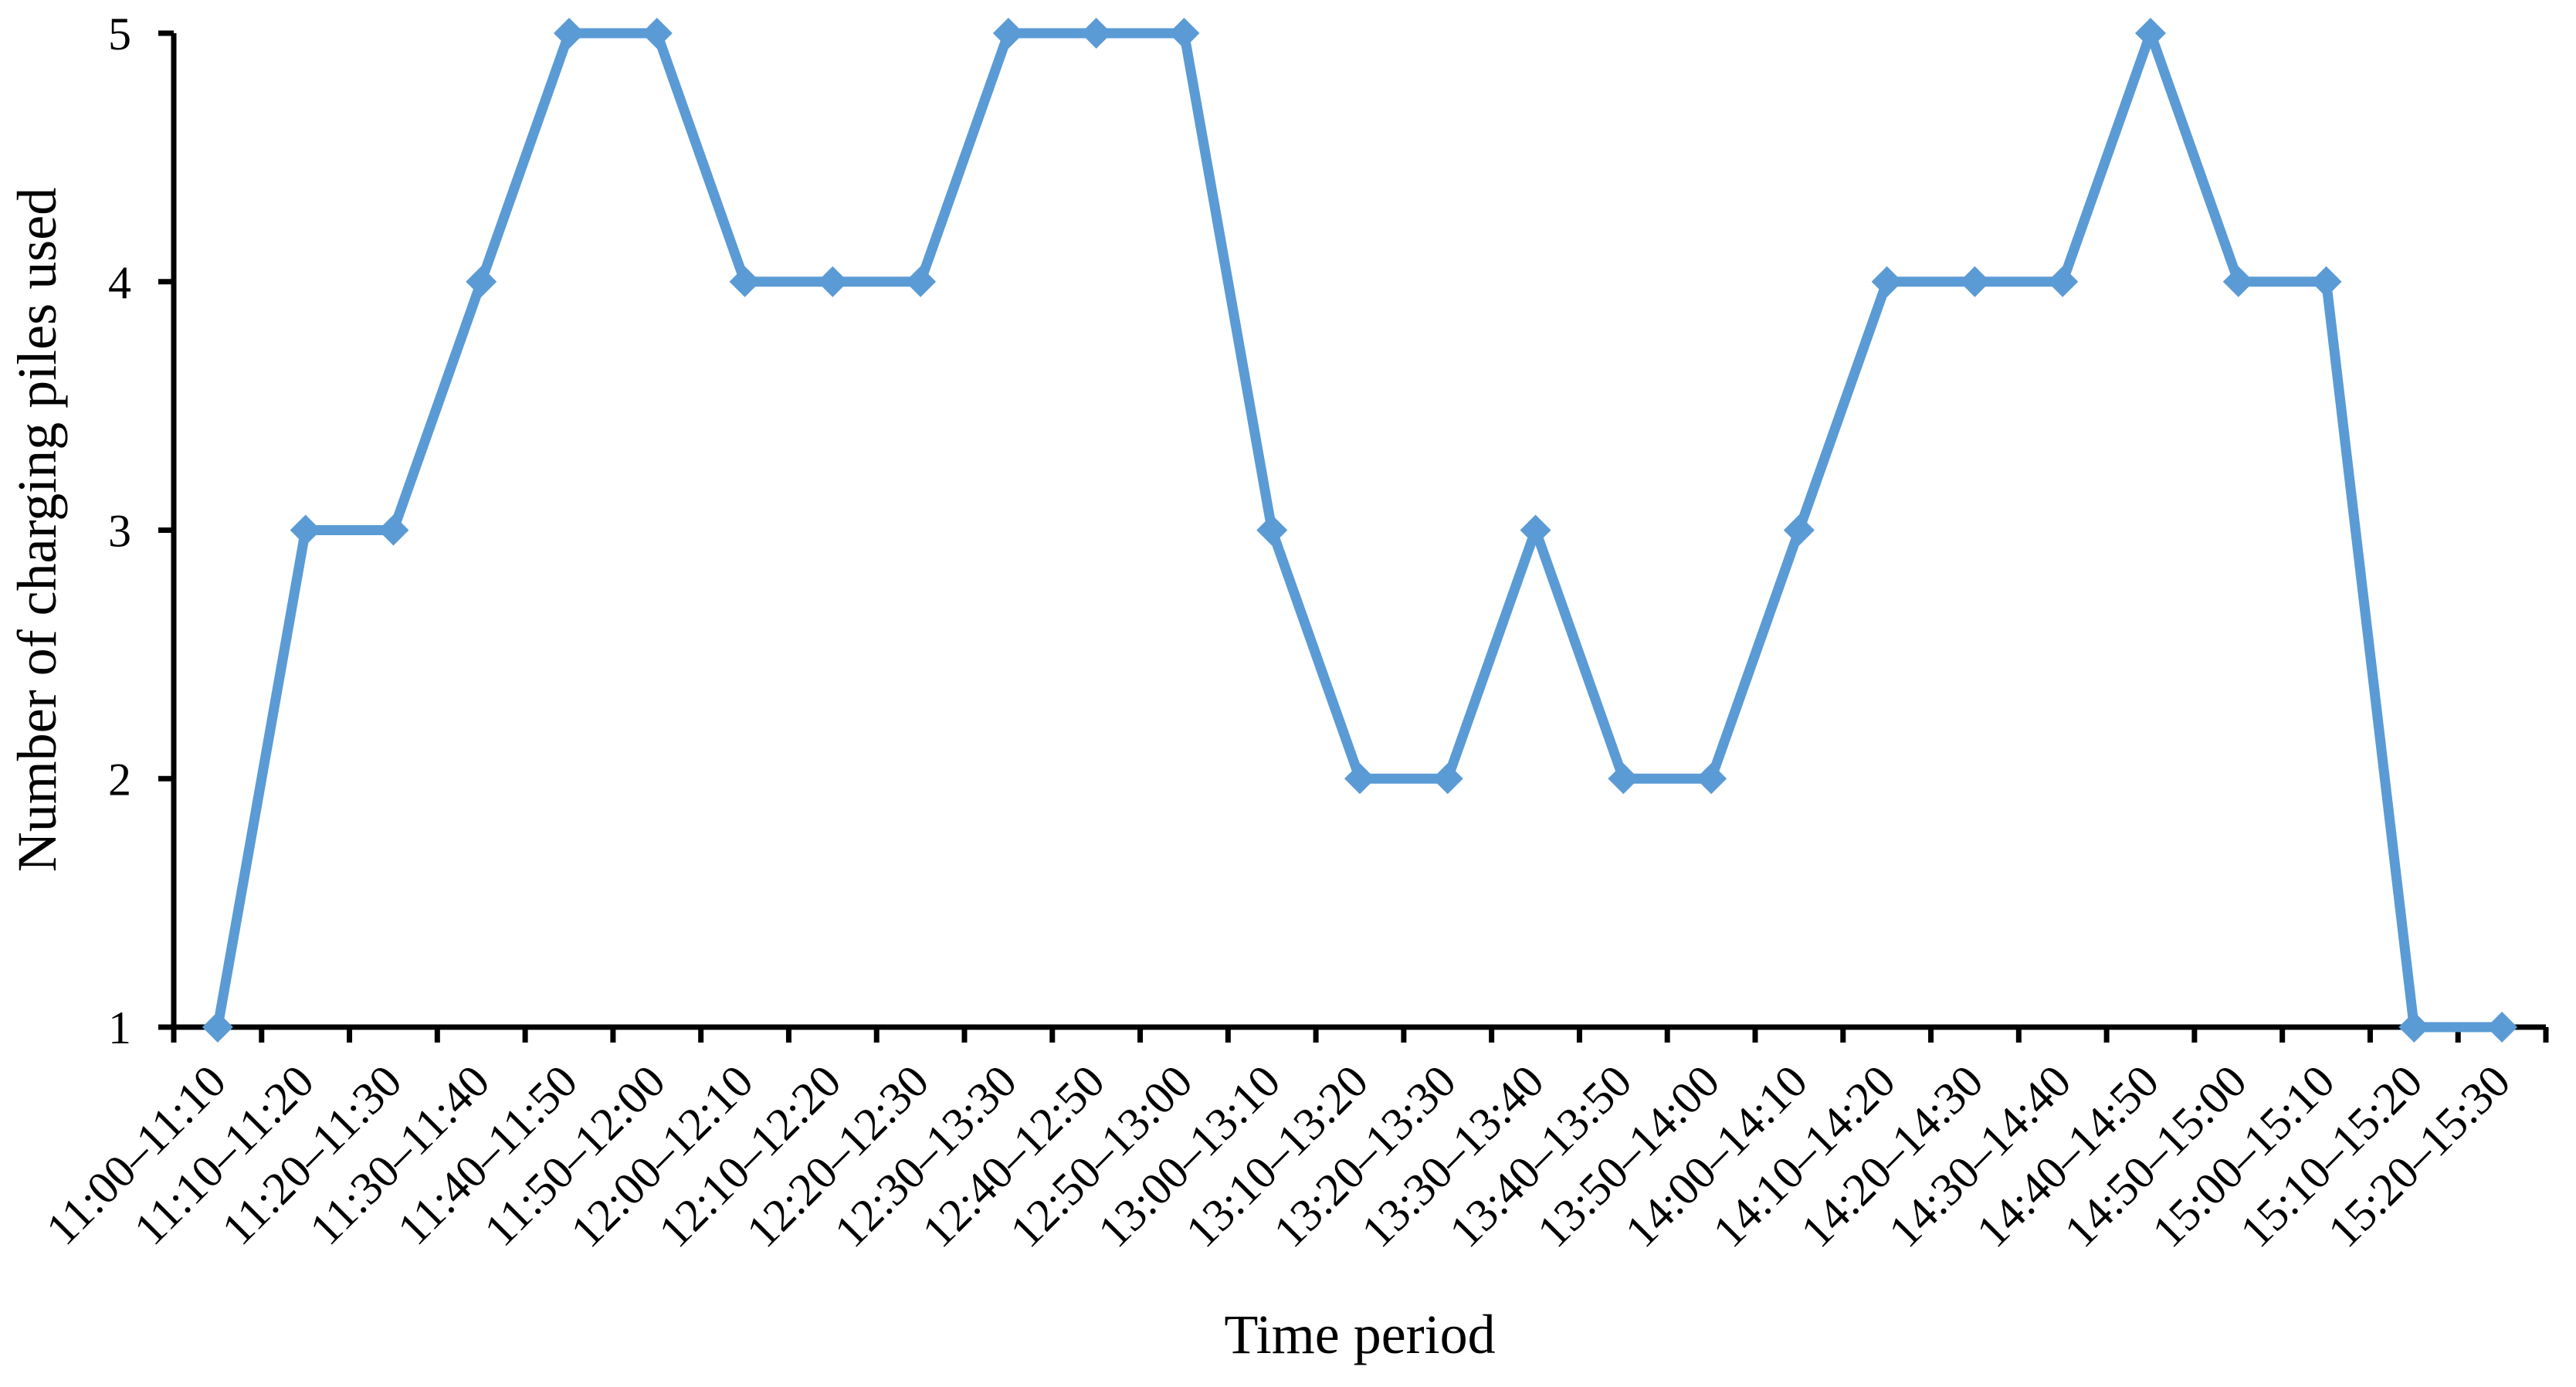 The height and width of the screenshot is (1387, 2576). I want to click on x-axis-title: Time period, so click(1359, 1334).